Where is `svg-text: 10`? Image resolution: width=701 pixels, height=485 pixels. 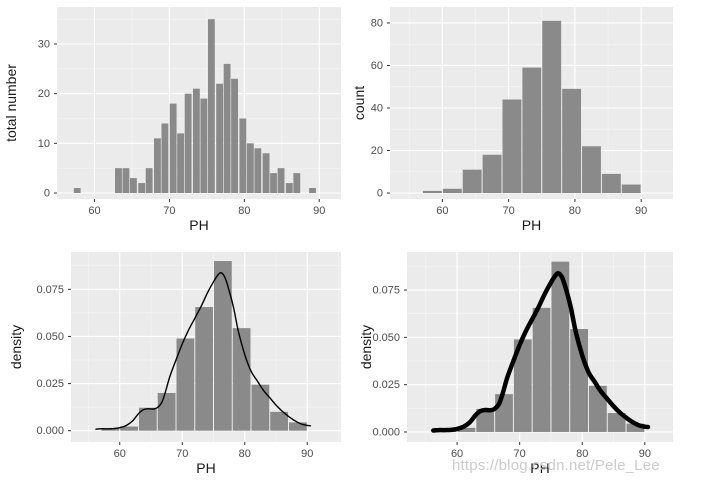 svg-text: 10 is located at coordinates (44, 144).